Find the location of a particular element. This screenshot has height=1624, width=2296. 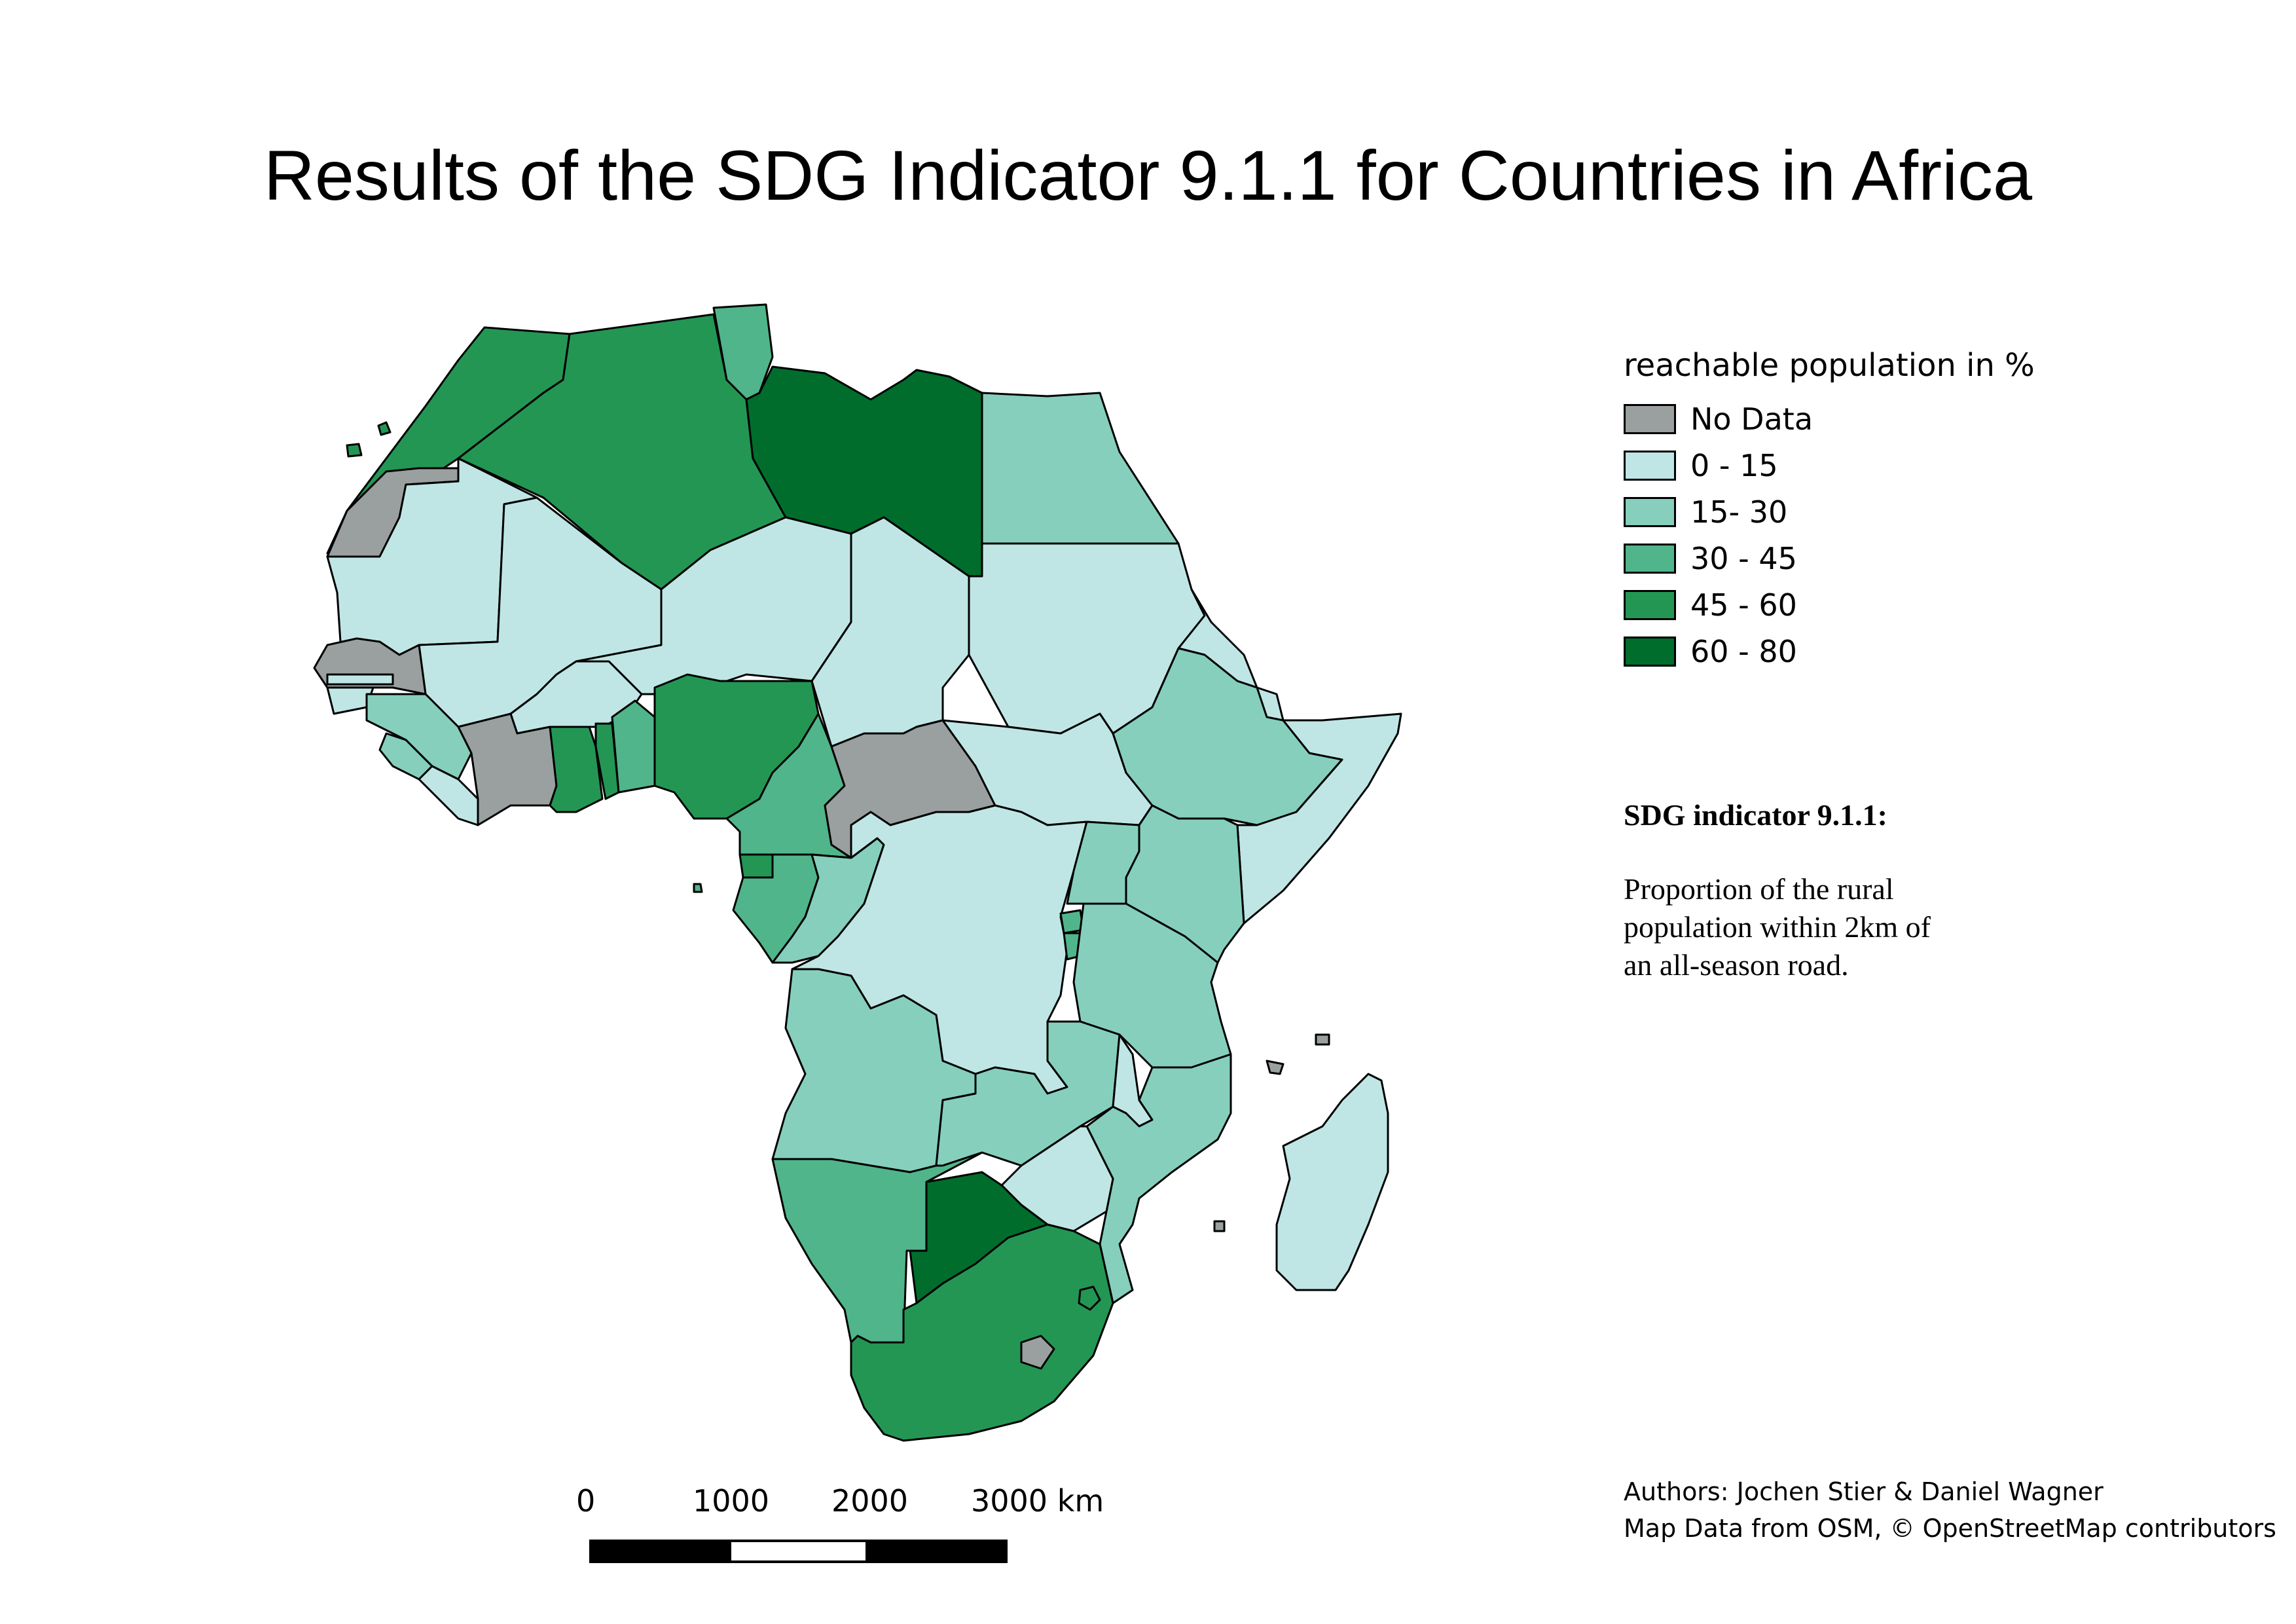

legend-label: 0 - 15 is located at coordinates (1734, 465).